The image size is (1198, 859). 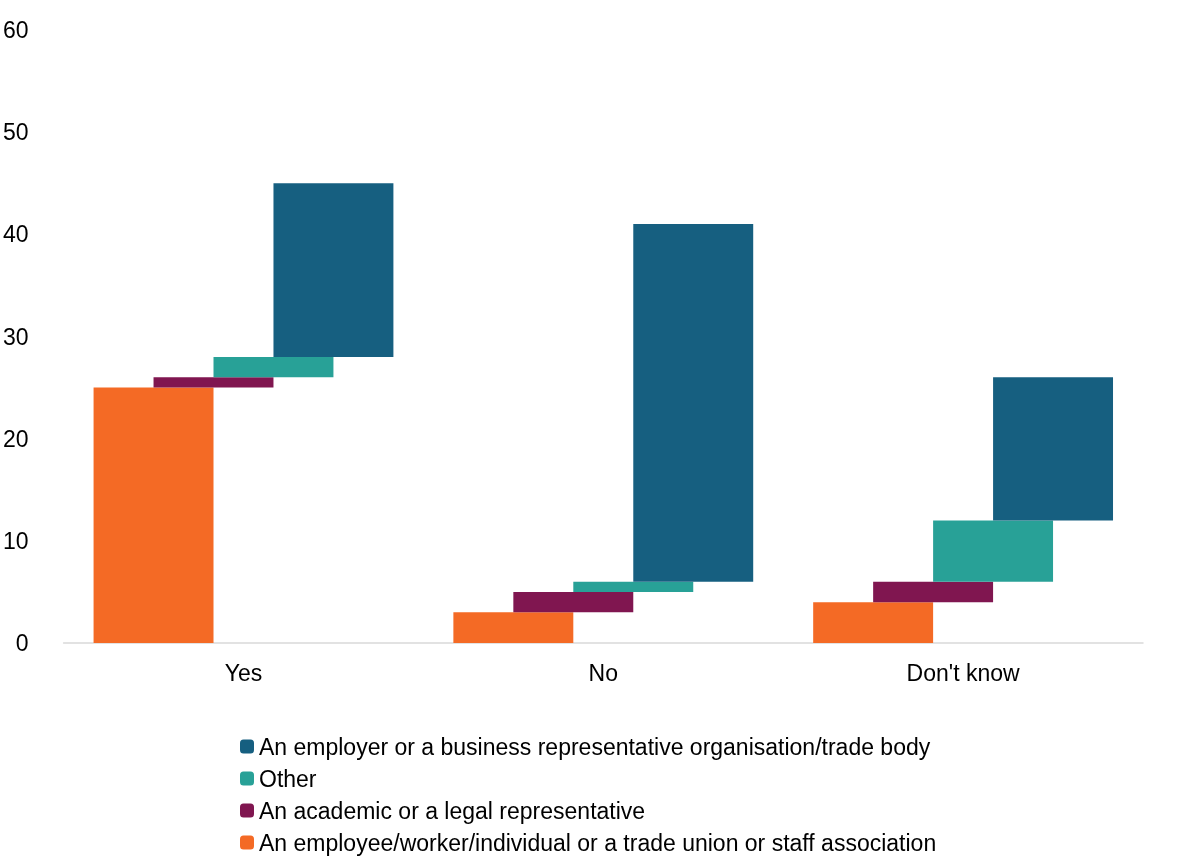 What do you see at coordinates (598, 842) in the screenshot?
I see `legend-label: An employee/worker/individual or a trade union or staff association` at bounding box center [598, 842].